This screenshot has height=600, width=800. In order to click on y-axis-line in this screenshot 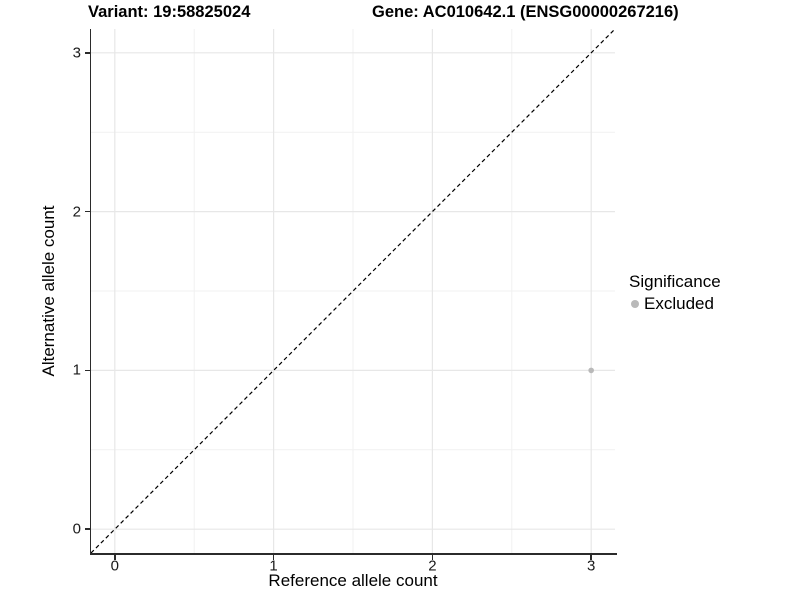, I will do `click(90, 291)`.